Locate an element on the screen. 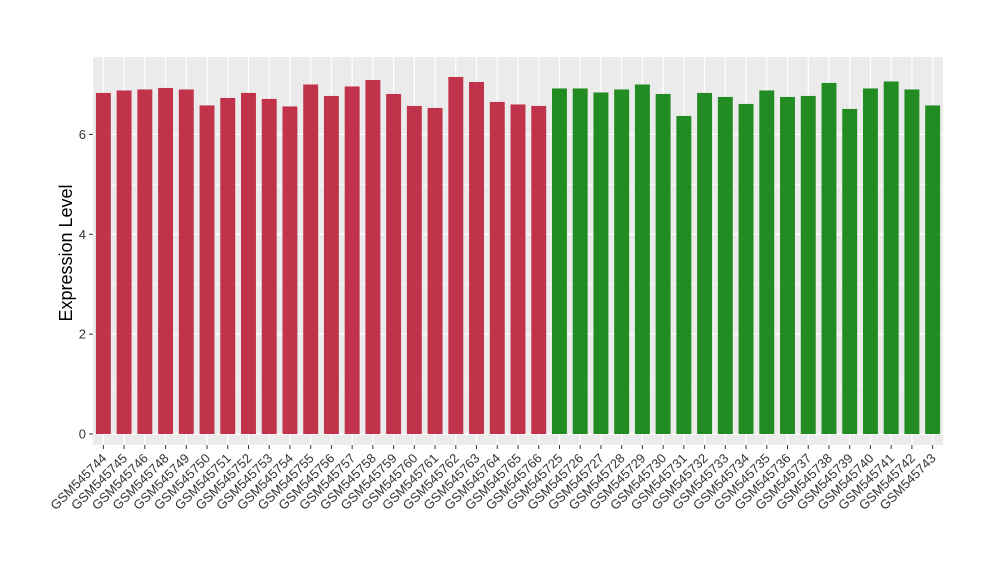 This screenshot has width=1000, height=580. y-tick-label: 4 is located at coordinates (82, 234).